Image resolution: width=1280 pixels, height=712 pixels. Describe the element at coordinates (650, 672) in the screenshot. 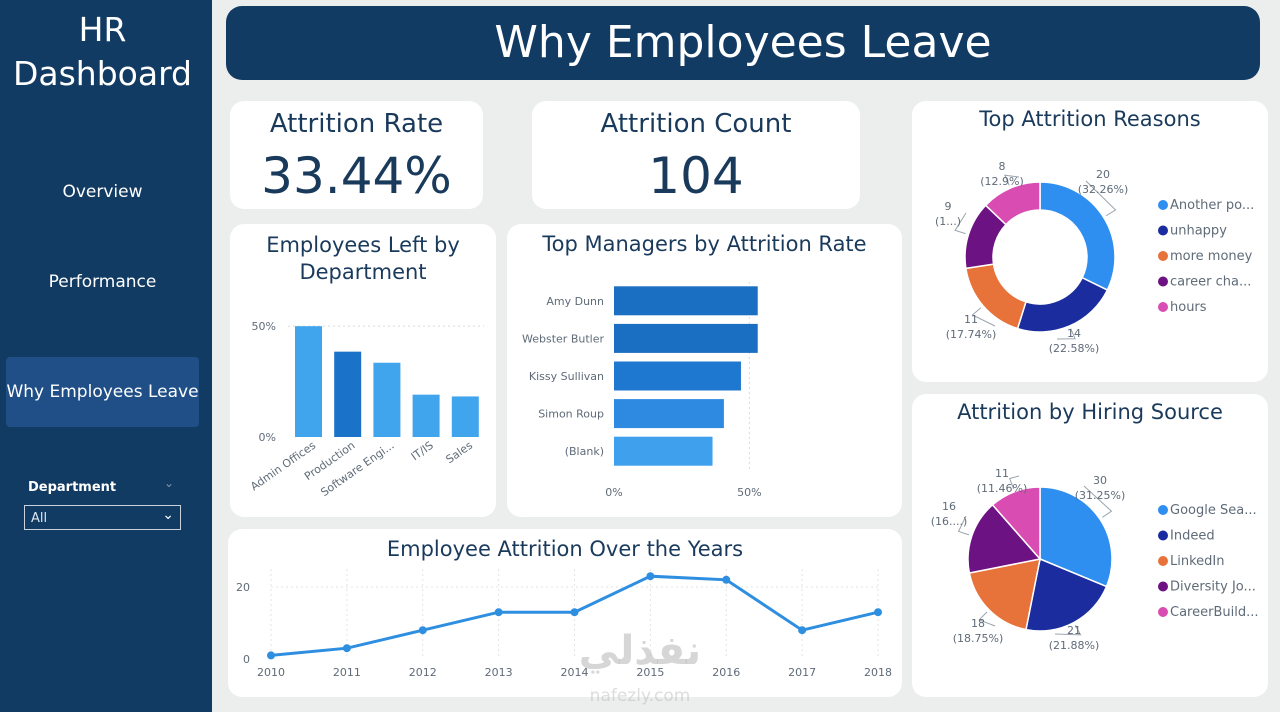

I see `x-tick-label: 2015` at that location.